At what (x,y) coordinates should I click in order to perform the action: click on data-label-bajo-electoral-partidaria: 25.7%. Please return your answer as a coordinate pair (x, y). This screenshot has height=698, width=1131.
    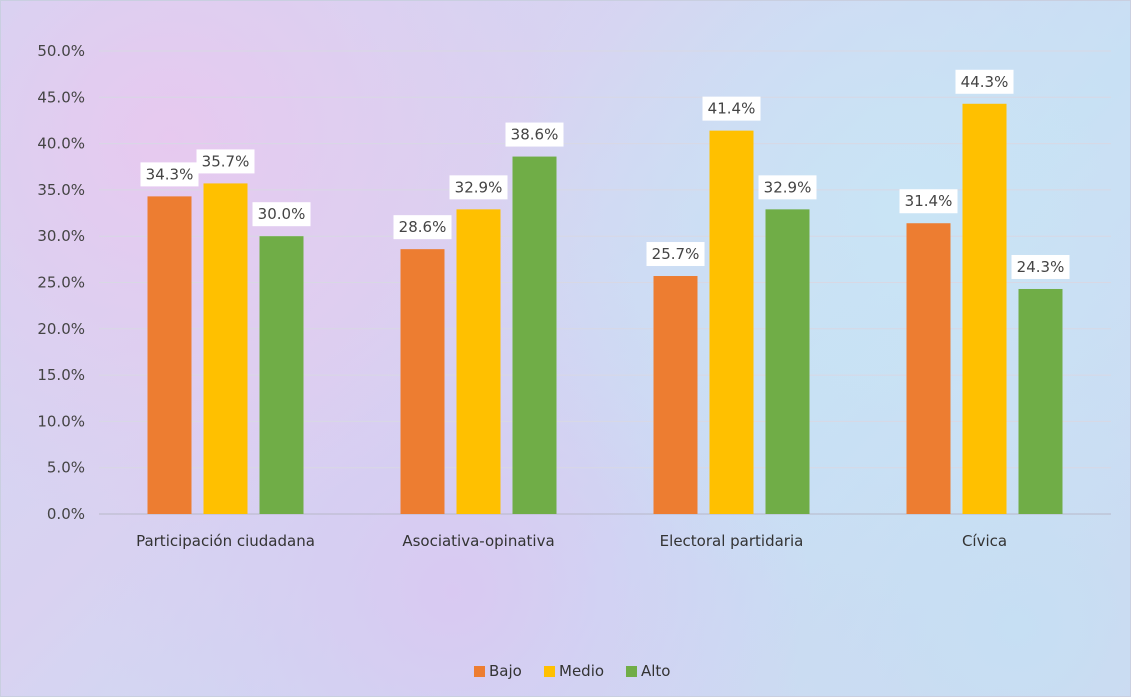
    Looking at the image, I should click on (675, 254).